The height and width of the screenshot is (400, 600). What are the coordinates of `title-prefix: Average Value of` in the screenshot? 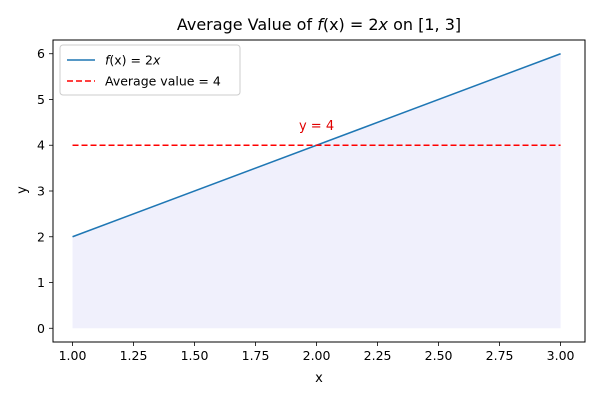 It's located at (247, 24).